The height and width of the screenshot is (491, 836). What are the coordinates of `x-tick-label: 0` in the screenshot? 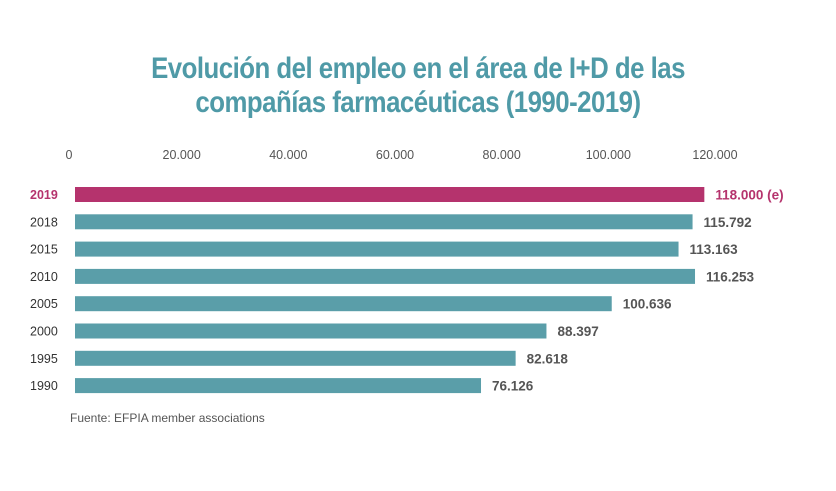 It's located at (69, 155).